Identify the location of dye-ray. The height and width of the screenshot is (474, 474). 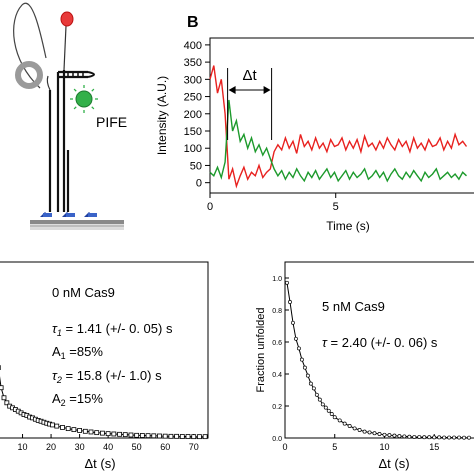
(93, 108).